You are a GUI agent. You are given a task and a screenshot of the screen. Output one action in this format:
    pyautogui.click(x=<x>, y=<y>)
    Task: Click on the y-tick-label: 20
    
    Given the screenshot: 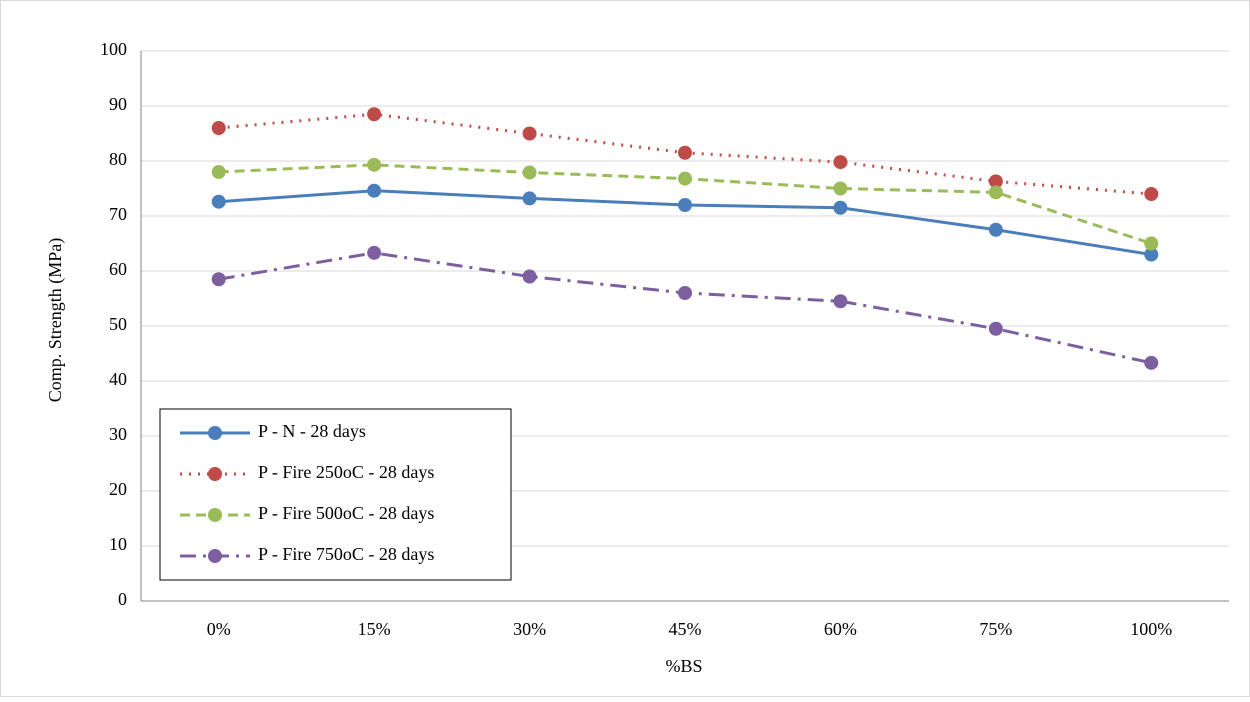 What is the action you would take?
    pyautogui.click(x=118, y=489)
    